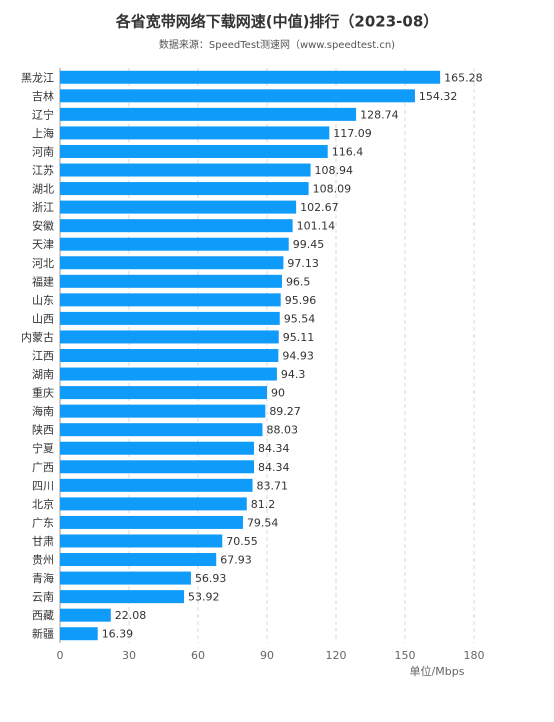 The width and height of the screenshot is (554, 722). I want to click on value-label: 67.93, so click(236, 560).